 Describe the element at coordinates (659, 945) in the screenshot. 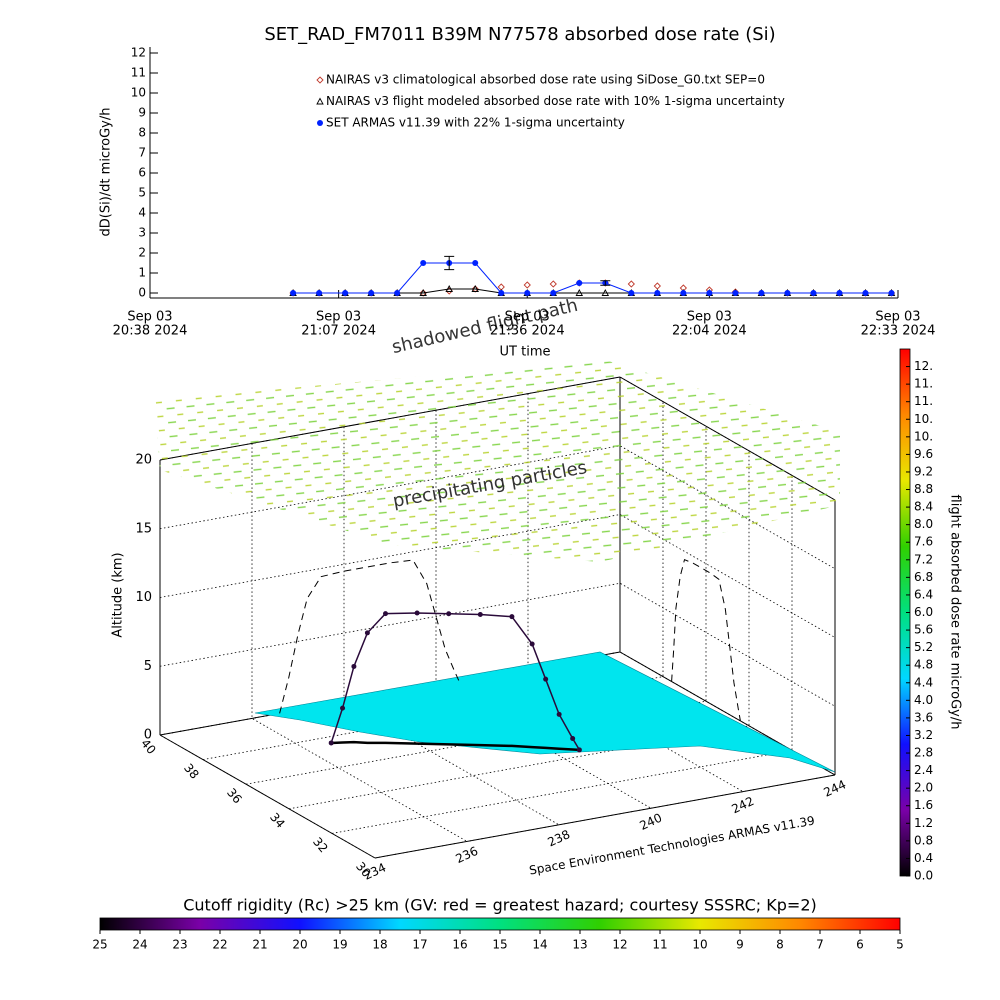

I see `colorbar-tick-label: 11` at that location.